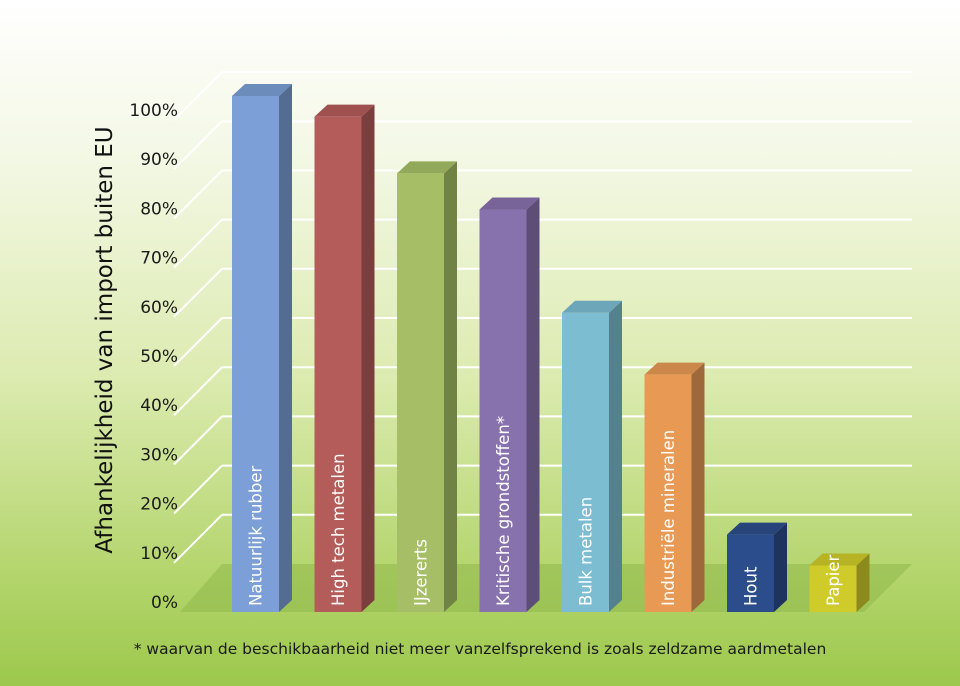  What do you see at coordinates (153, 111) in the screenshot?
I see `y-tick-label: 100%` at bounding box center [153, 111].